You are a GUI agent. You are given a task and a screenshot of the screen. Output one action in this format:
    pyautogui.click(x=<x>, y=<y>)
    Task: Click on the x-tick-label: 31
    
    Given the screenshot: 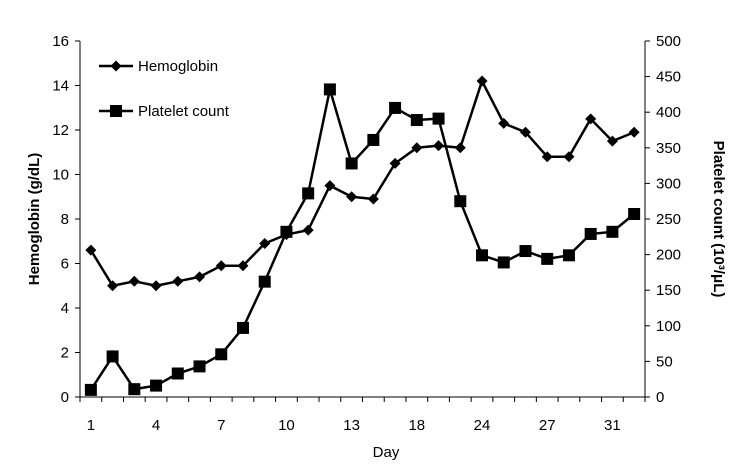 What is the action you would take?
    pyautogui.click(x=612, y=425)
    